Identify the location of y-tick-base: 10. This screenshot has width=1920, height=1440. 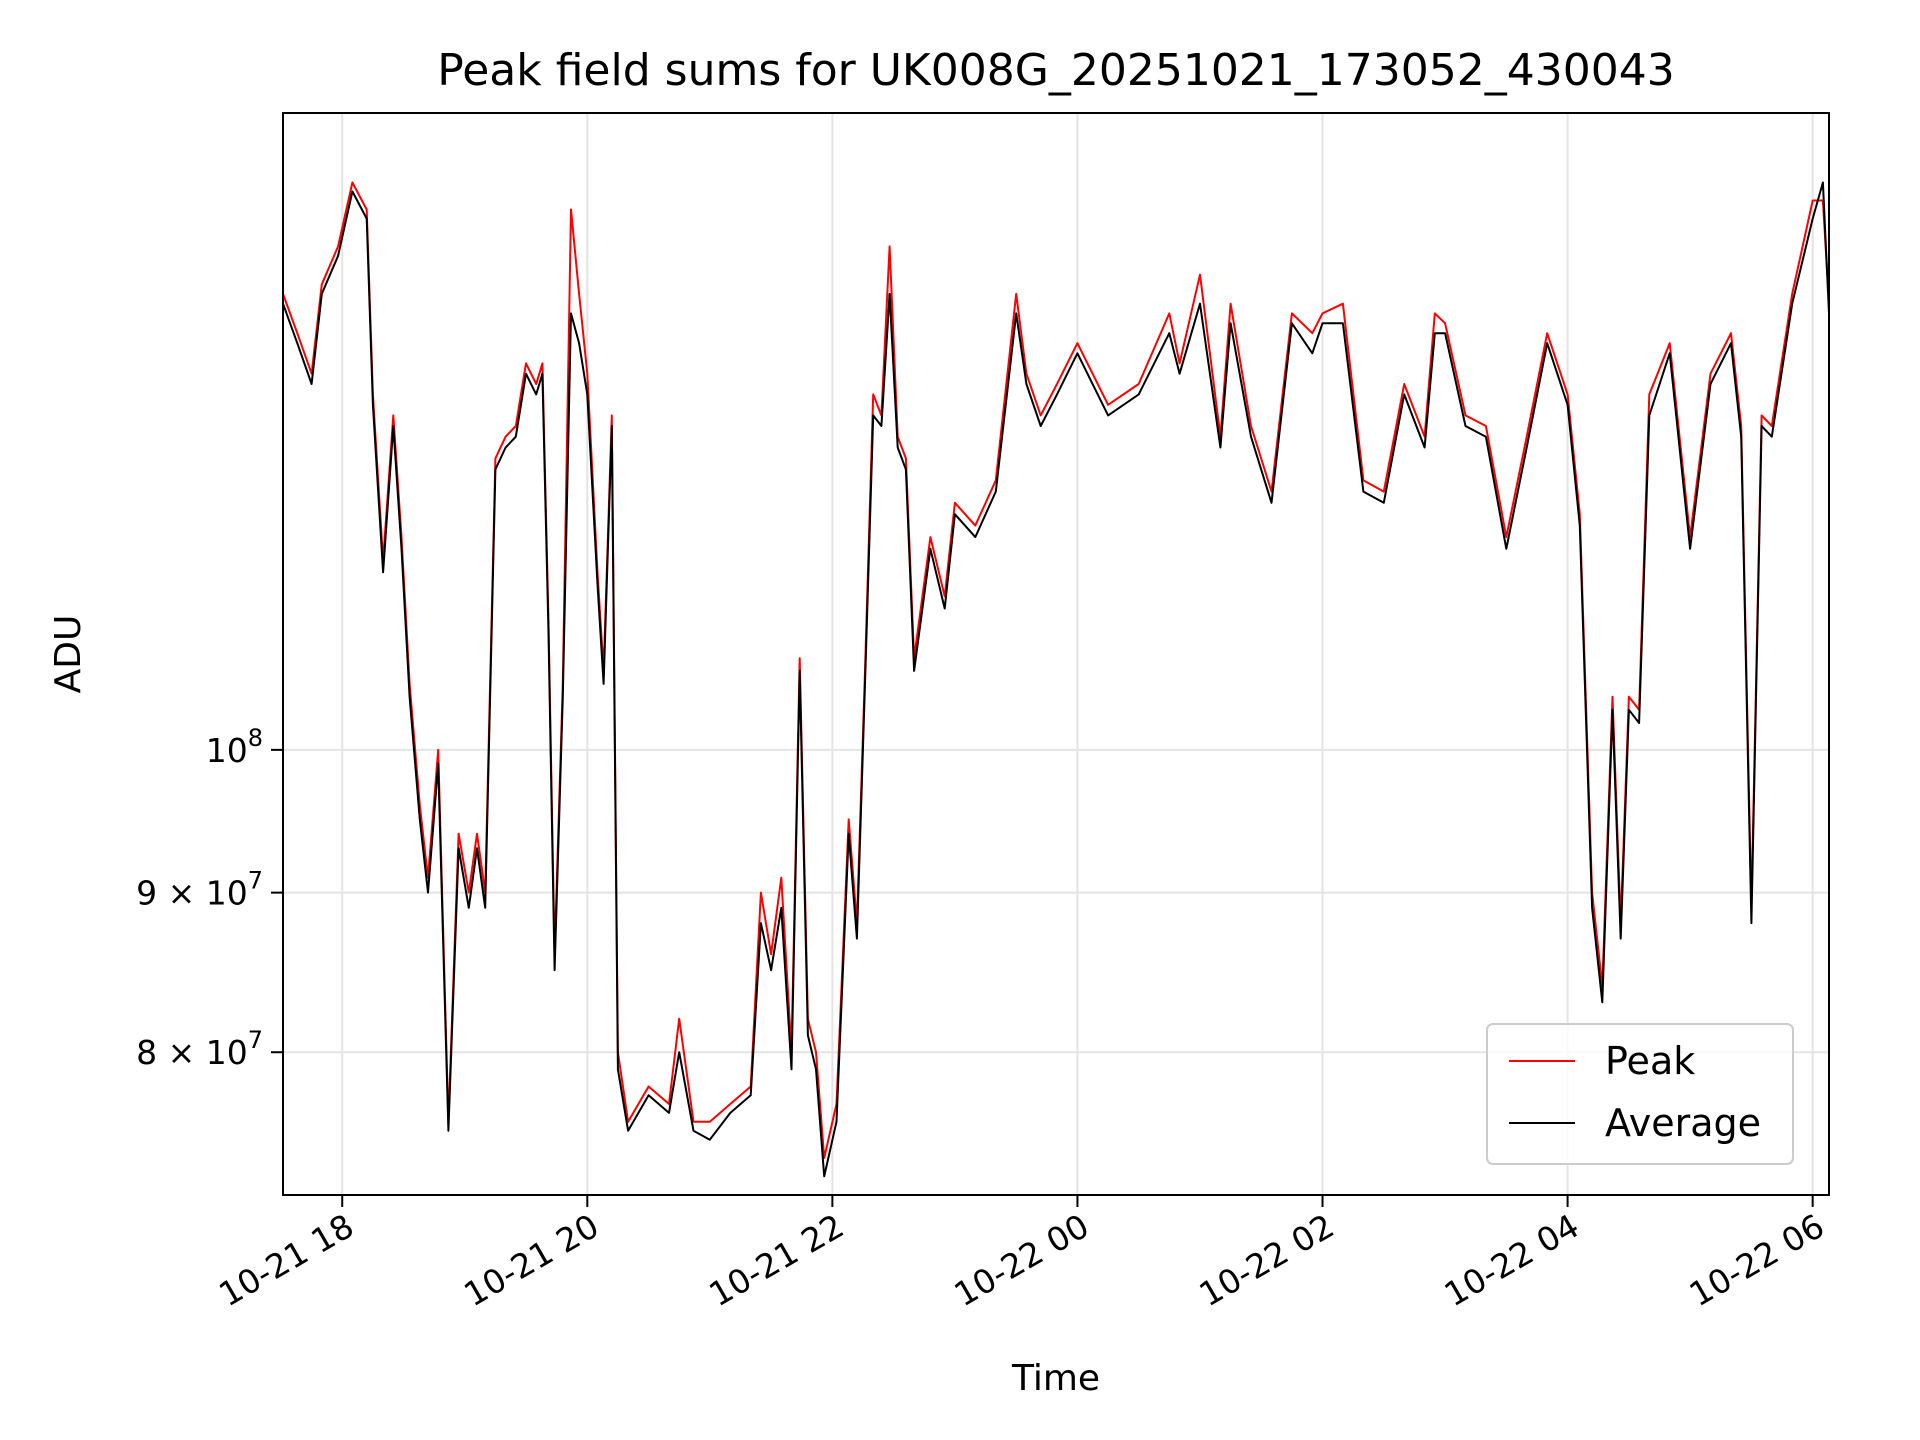
(227, 750).